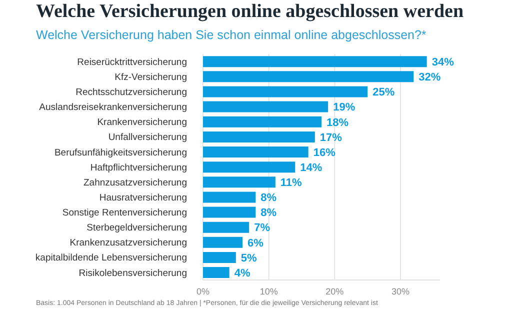 The width and height of the screenshot is (516, 323). What do you see at coordinates (138, 168) in the screenshot?
I see `y-tick-label: Haftpflichtversicherung` at bounding box center [138, 168].